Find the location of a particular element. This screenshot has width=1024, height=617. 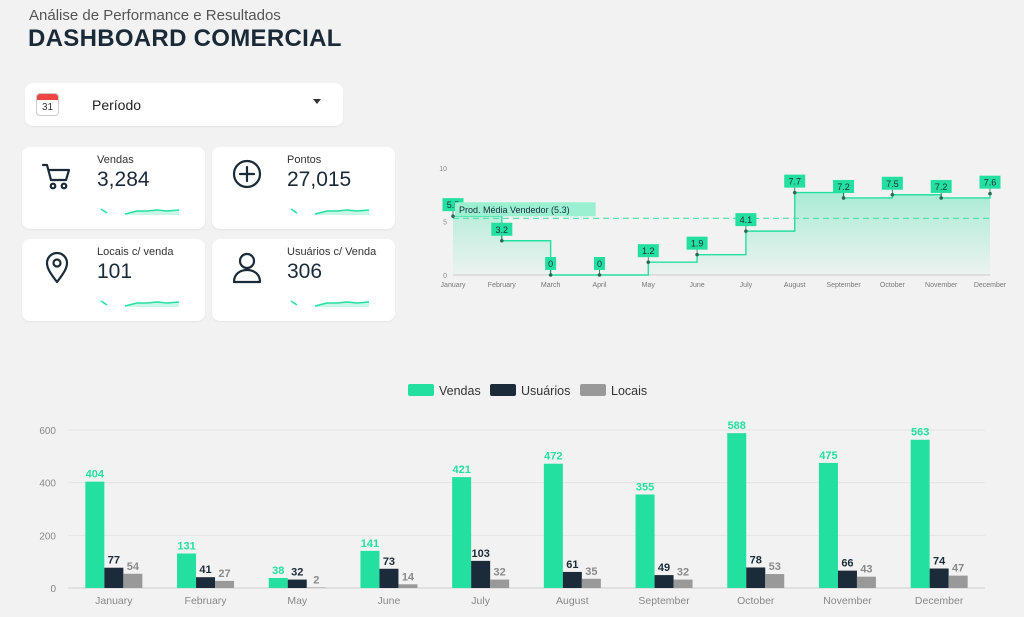

data-label: 0 is located at coordinates (599, 264).